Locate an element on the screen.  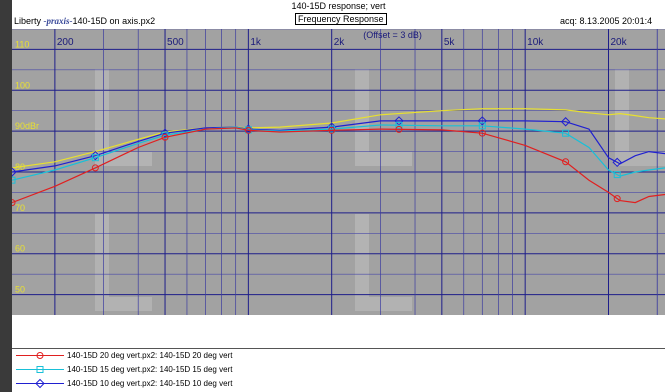
y-tick-label: 90dBr is located at coordinates (27, 126).